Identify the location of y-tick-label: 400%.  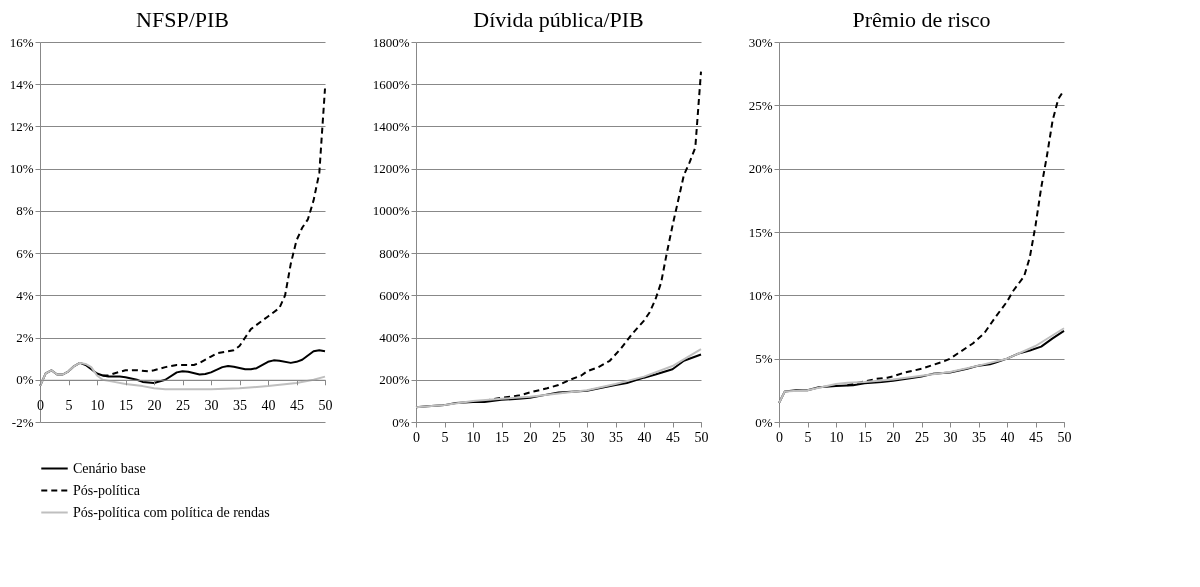
(394, 338).